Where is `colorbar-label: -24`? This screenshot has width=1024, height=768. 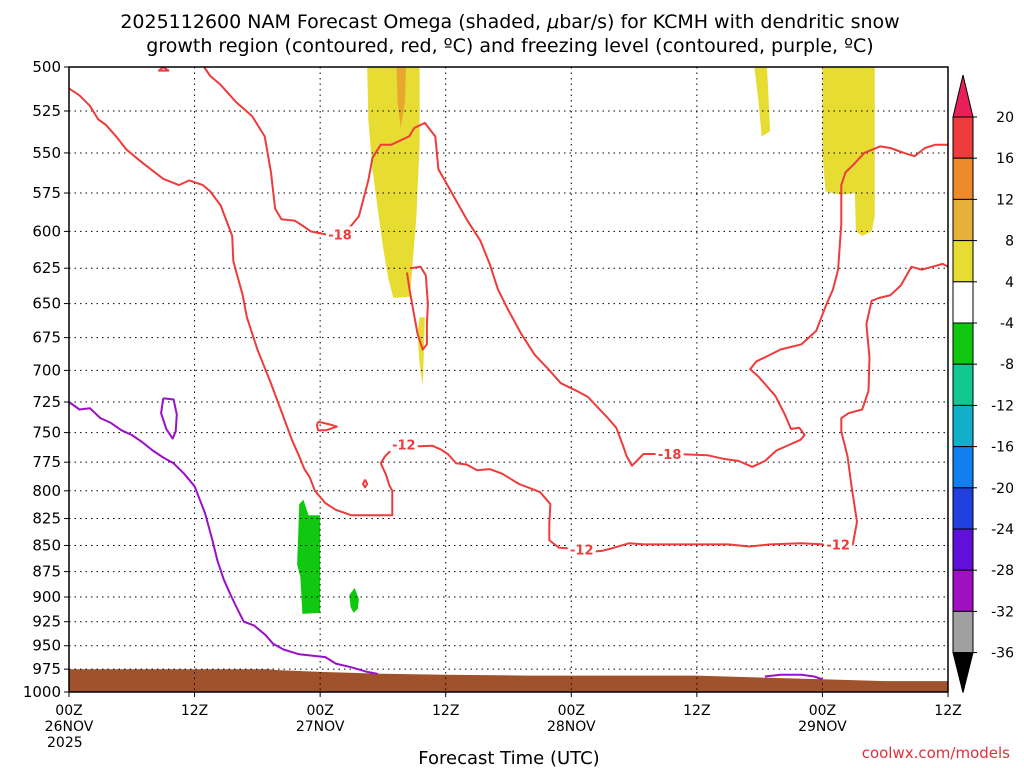
colorbar-label: -24 is located at coordinates (1002, 530).